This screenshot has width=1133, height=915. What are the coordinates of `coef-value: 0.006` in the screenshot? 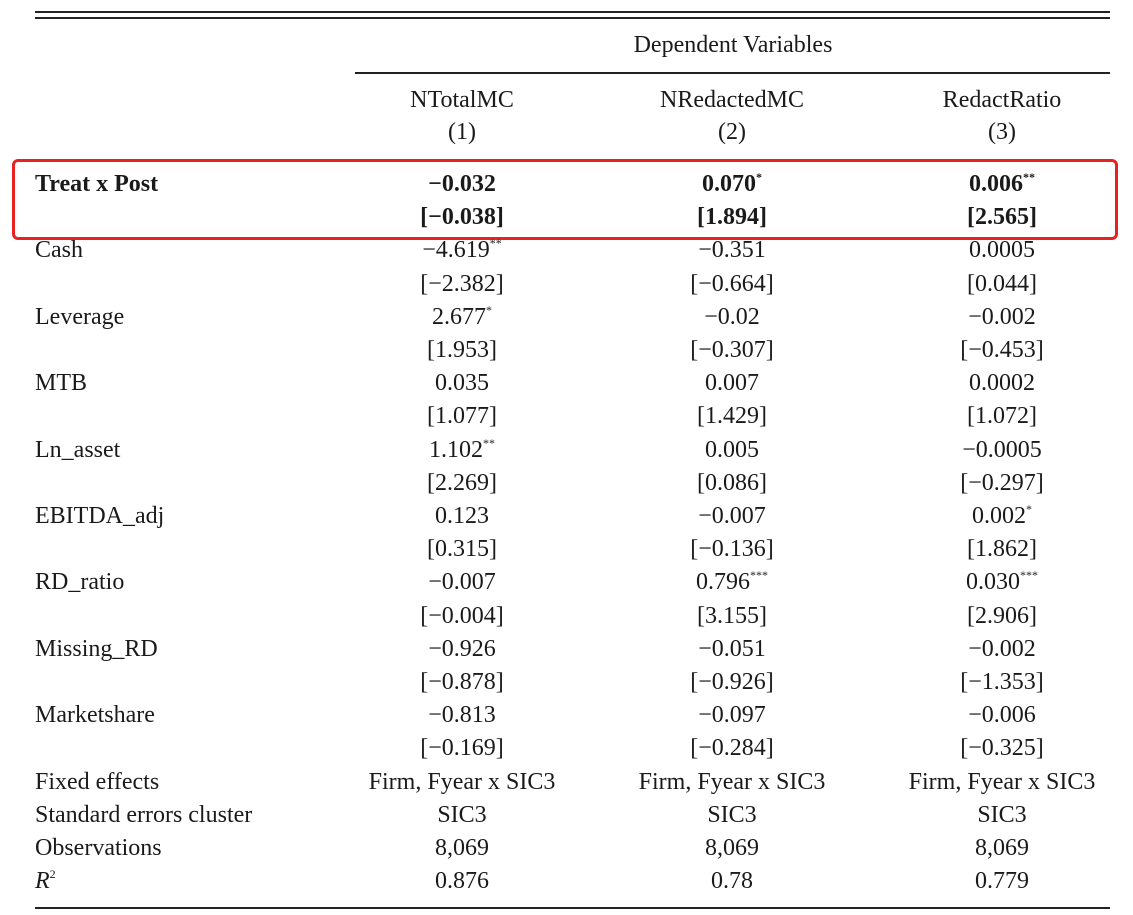 It's located at (996, 184).